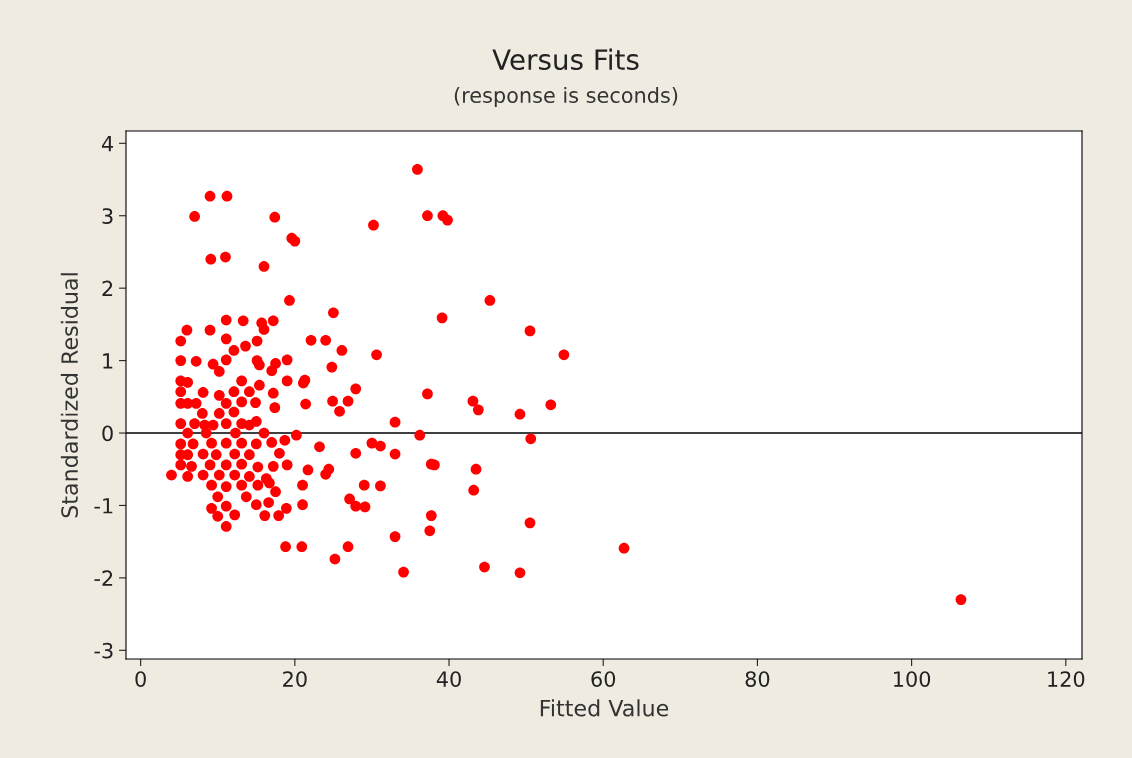  Describe the element at coordinates (107, 216) in the screenshot. I see `y-tick-label: 3` at that location.